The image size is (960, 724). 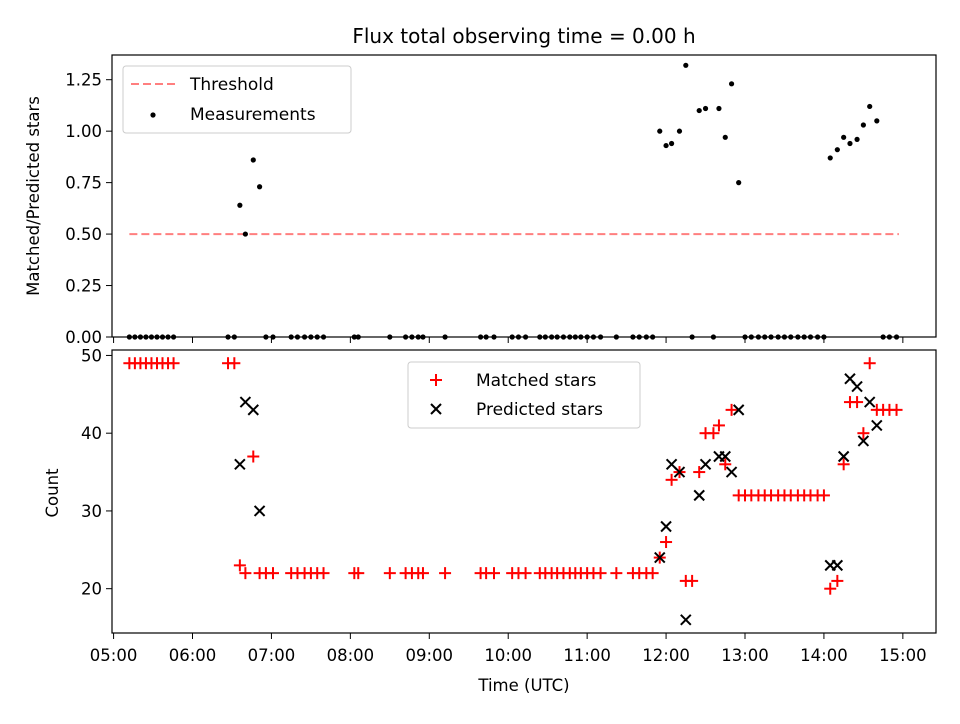 I want to click on x-tick-label: 12:00, so click(x=666, y=655).